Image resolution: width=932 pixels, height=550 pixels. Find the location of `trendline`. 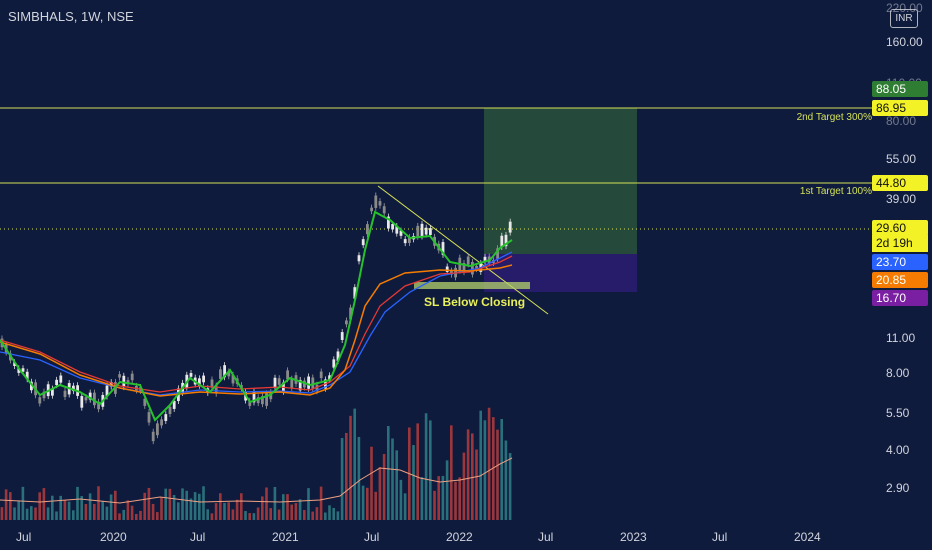

trendline is located at coordinates (463, 250).